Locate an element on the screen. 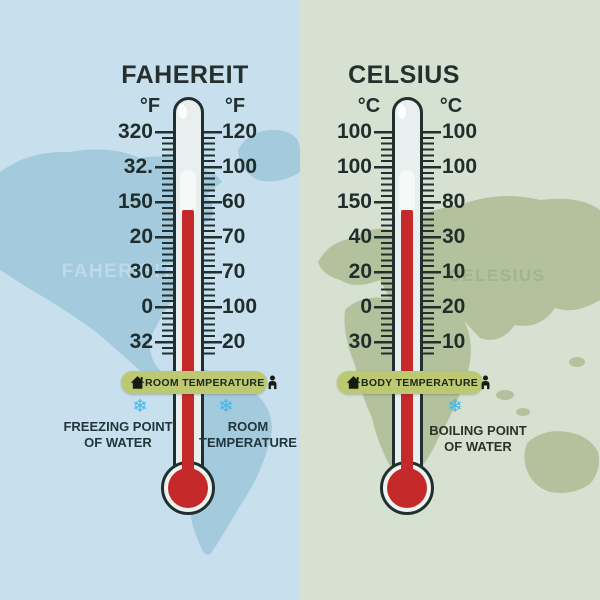 This screenshot has height=600, width=600. body-temperature-banner: BODY TEMPERATURE is located at coordinates (413, 382).